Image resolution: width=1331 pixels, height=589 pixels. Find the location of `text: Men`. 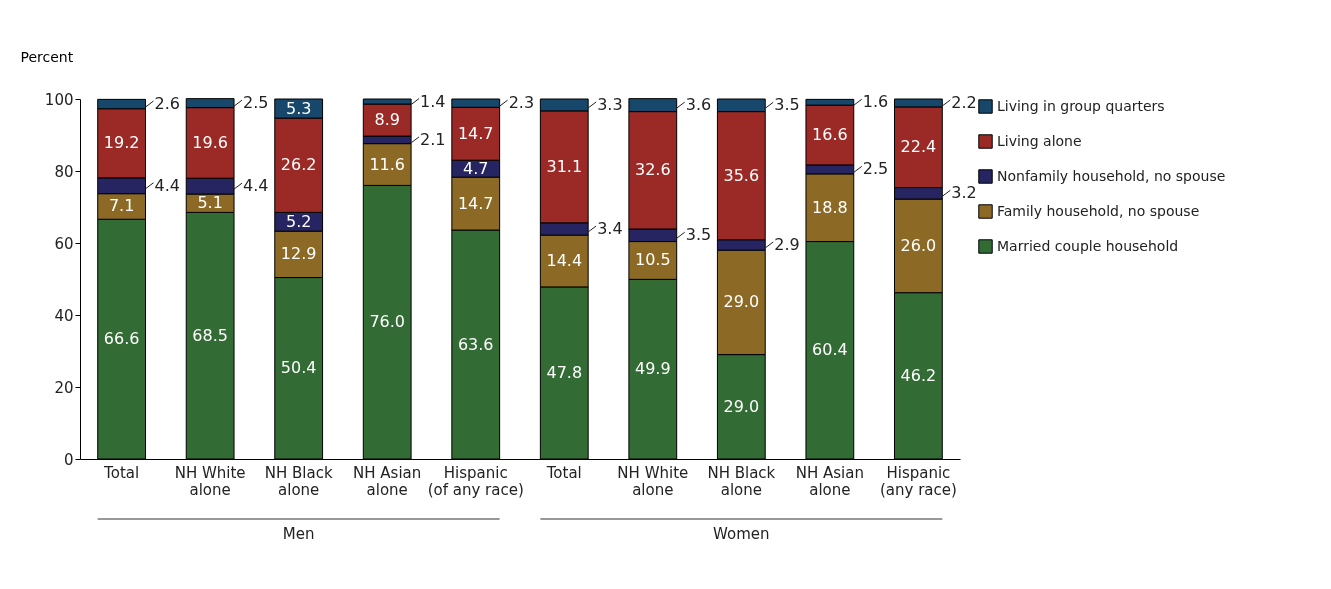

text: Men is located at coordinates (298, 534).